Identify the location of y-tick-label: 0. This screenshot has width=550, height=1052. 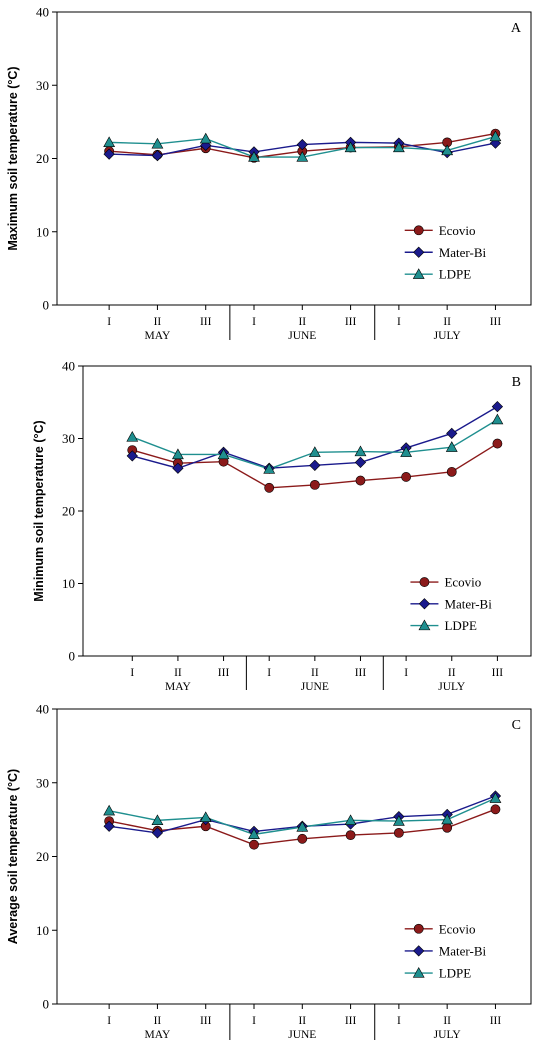
(46, 1004).